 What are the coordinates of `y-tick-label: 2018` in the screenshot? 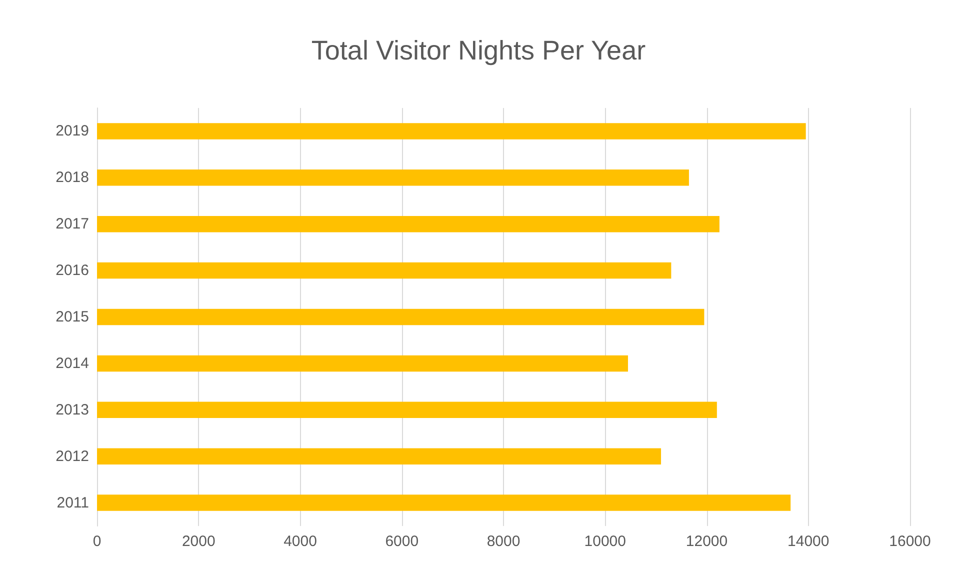 It's located at (72, 177).